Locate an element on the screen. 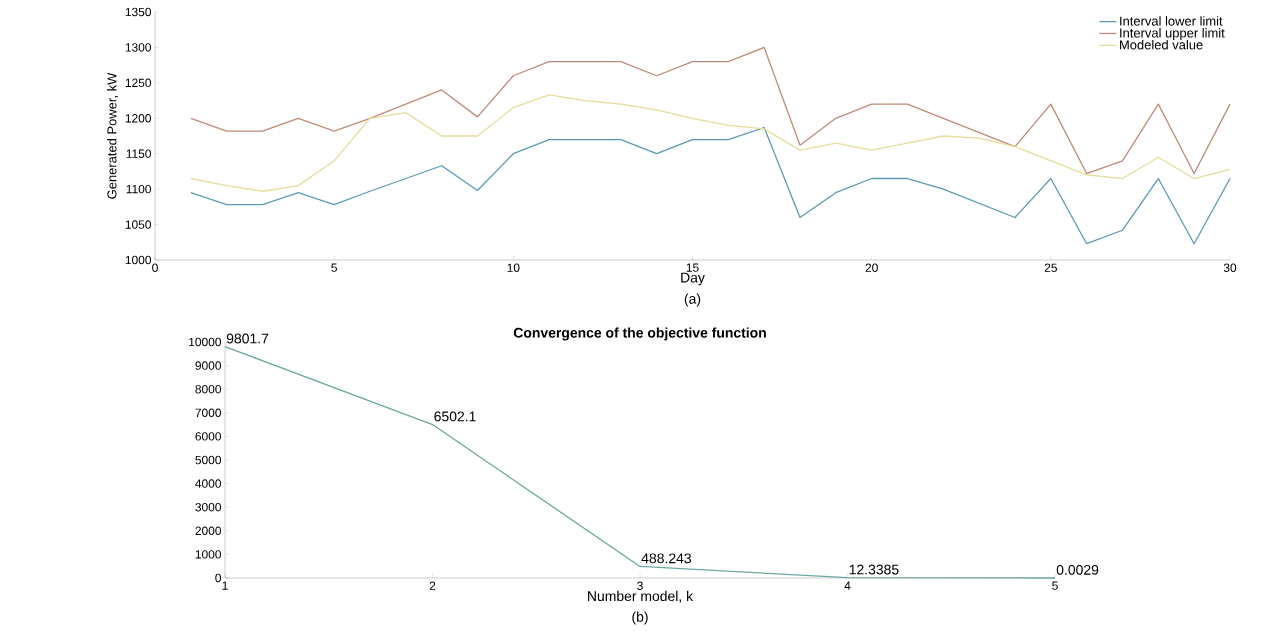  x-tick-label: 2 is located at coordinates (432, 585).